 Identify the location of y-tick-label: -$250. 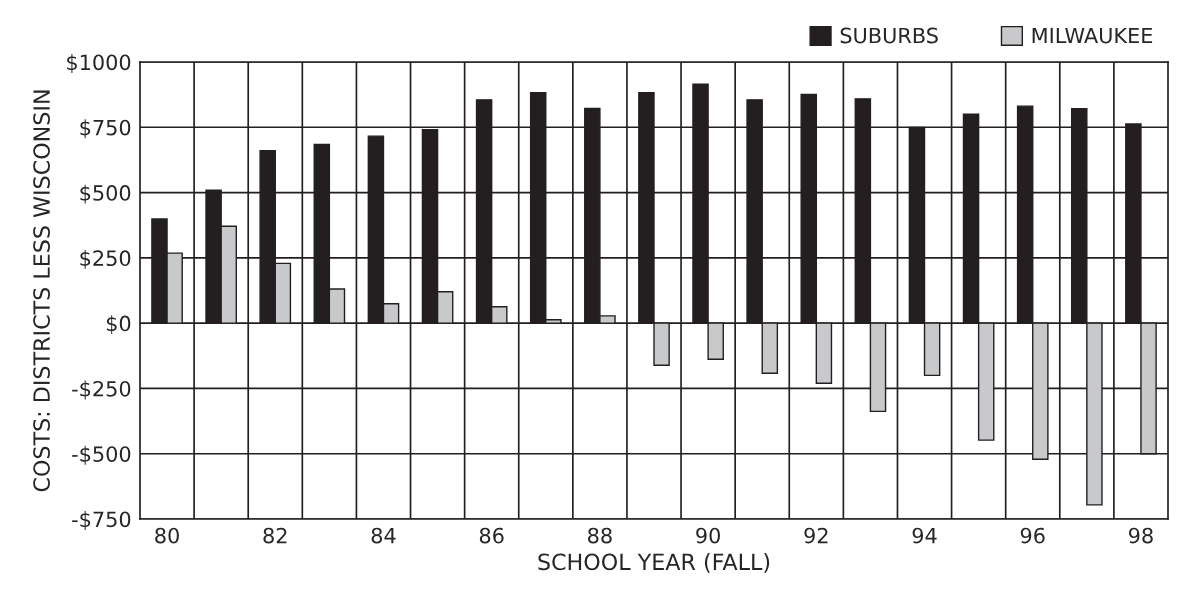
(101, 390).